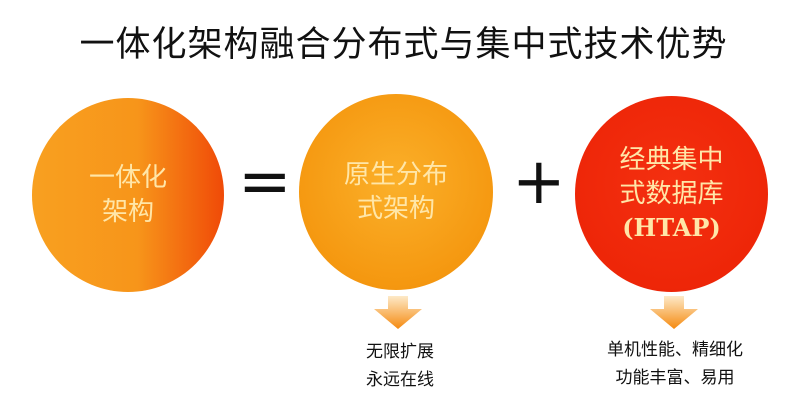  I want to click on page-title: 一体化架构融合分布式与集中式技术优势, so click(403, 45).